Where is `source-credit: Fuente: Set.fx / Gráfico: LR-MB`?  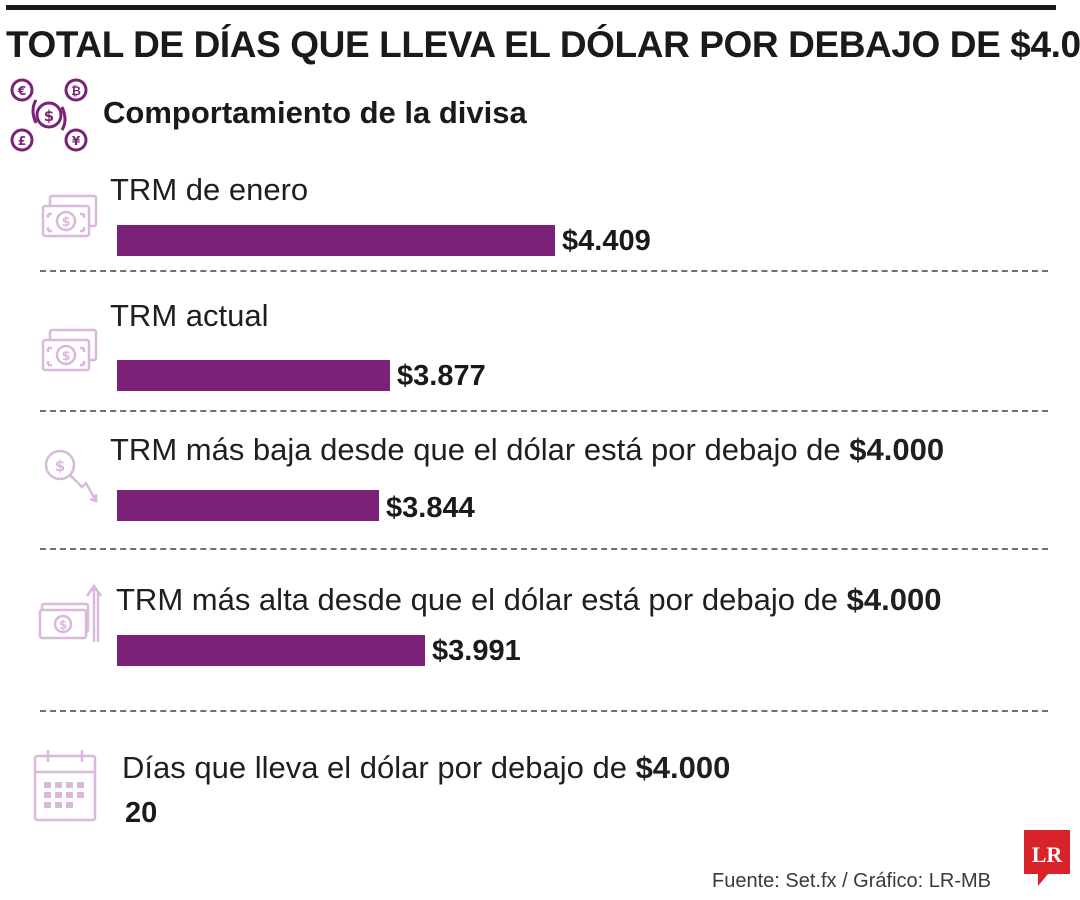
source-credit: Fuente: Set.fx / Gráfico: LR-MB is located at coordinates (851, 881).